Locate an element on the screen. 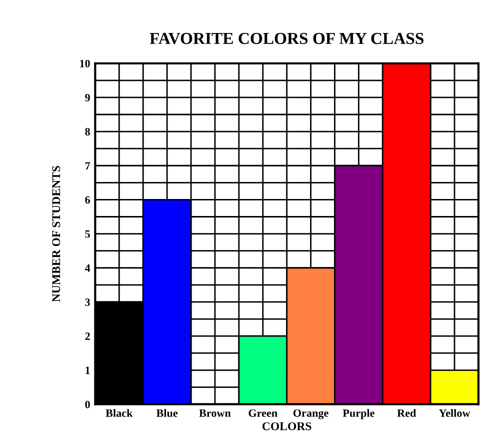 Image resolution: width=501 pixels, height=437 pixels. x-tick-label: Brown is located at coordinates (215, 413).